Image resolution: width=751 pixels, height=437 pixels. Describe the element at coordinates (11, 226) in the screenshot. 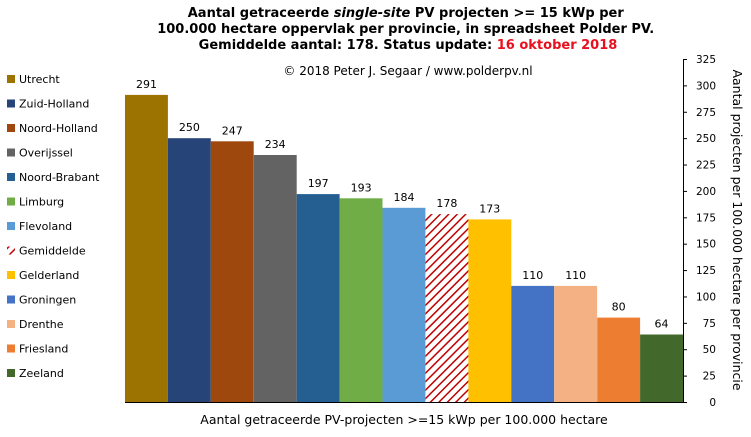

I see `legend-swatch-flevoland` at that location.